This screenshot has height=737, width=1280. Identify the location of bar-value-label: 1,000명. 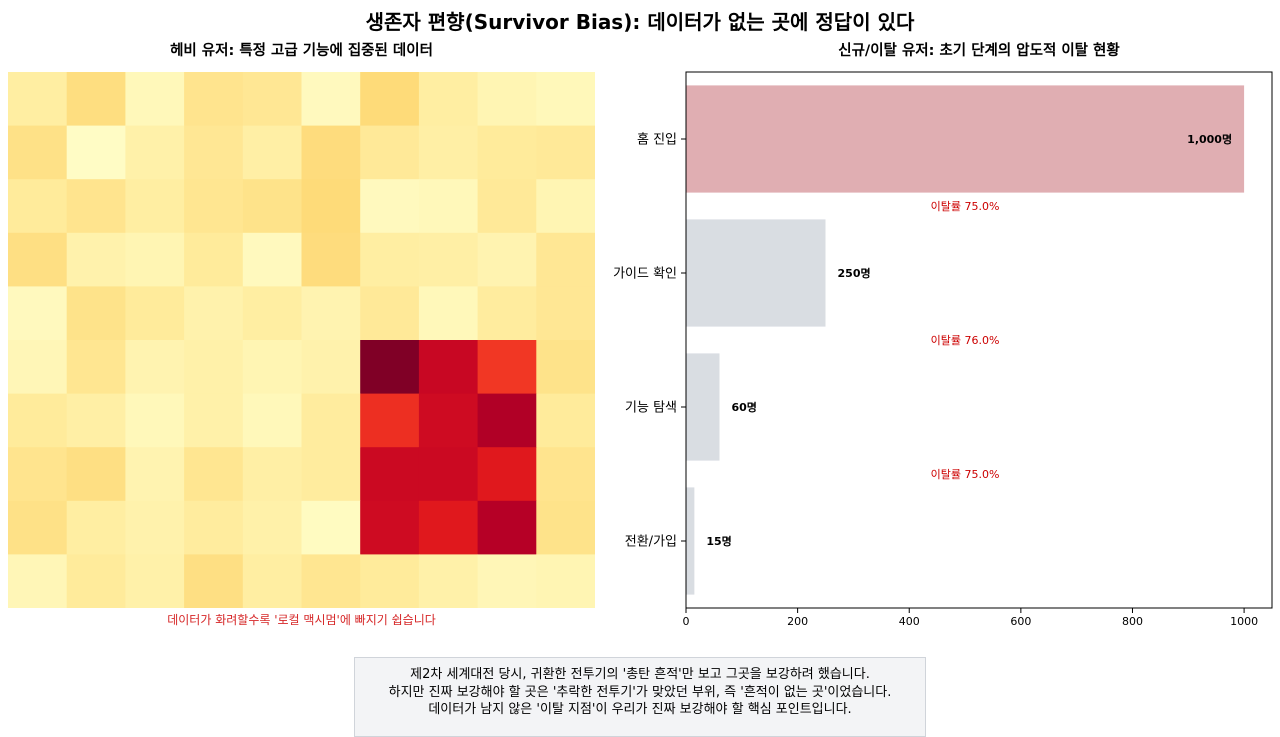
(1209, 139).